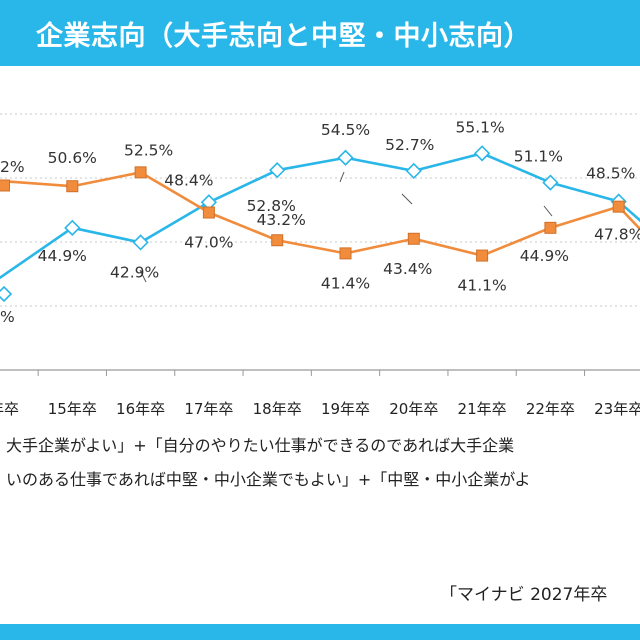  Describe the element at coordinates (277, 409) in the screenshot. I see `x-tick-label: 18年卒` at that location.